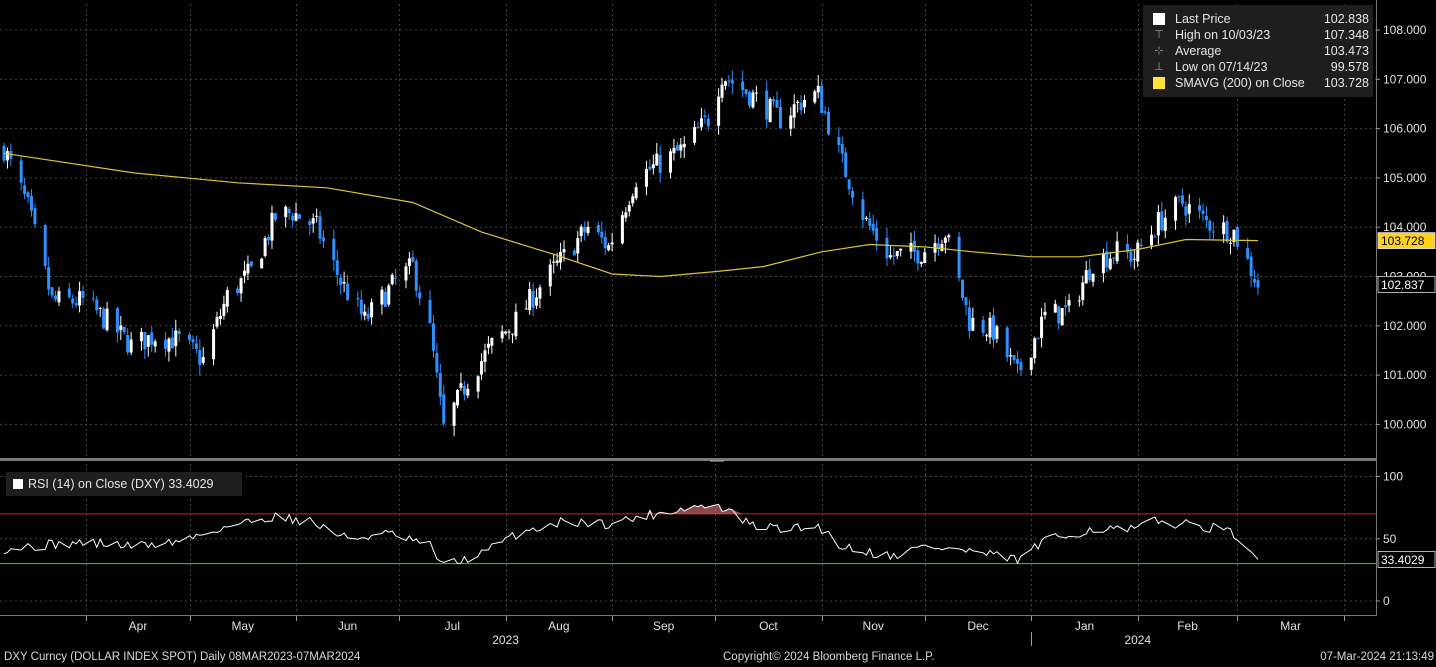 The image size is (1436, 667). I want to click on price-tick-label: 100.000, so click(1405, 424).